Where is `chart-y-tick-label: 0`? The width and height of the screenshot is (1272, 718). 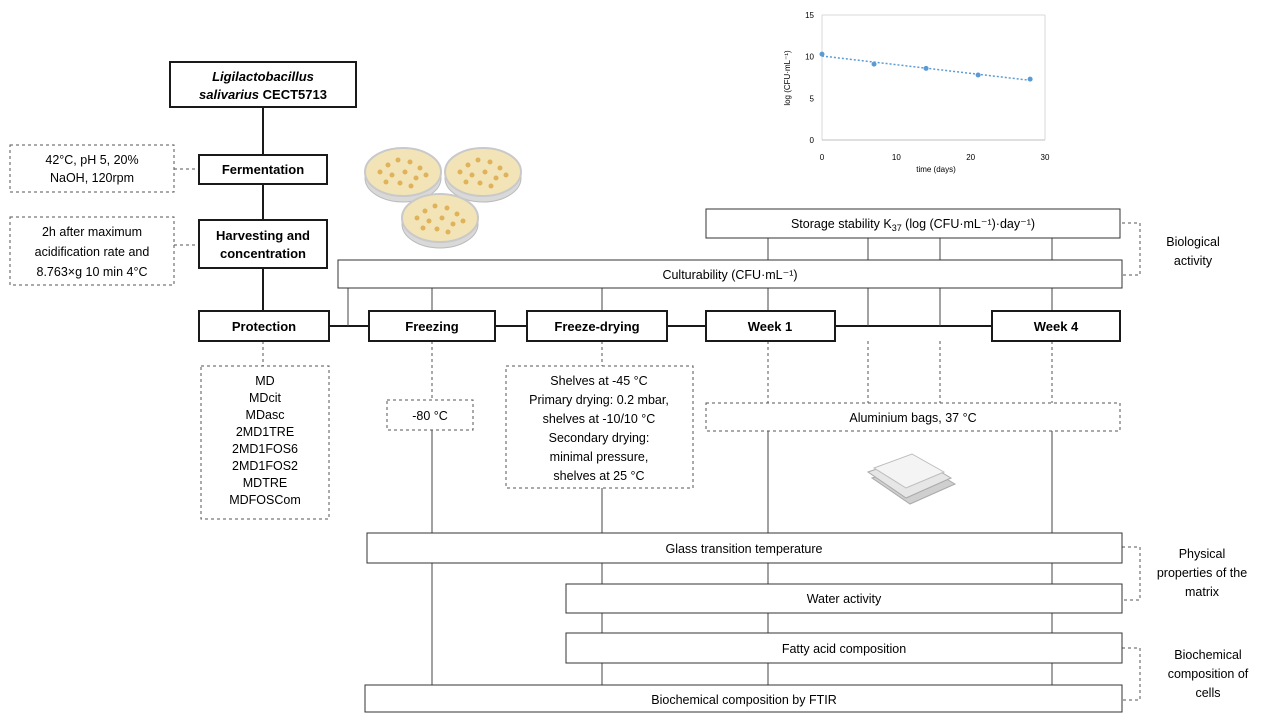
chart-y-tick-label: 0 is located at coordinates (812, 140).